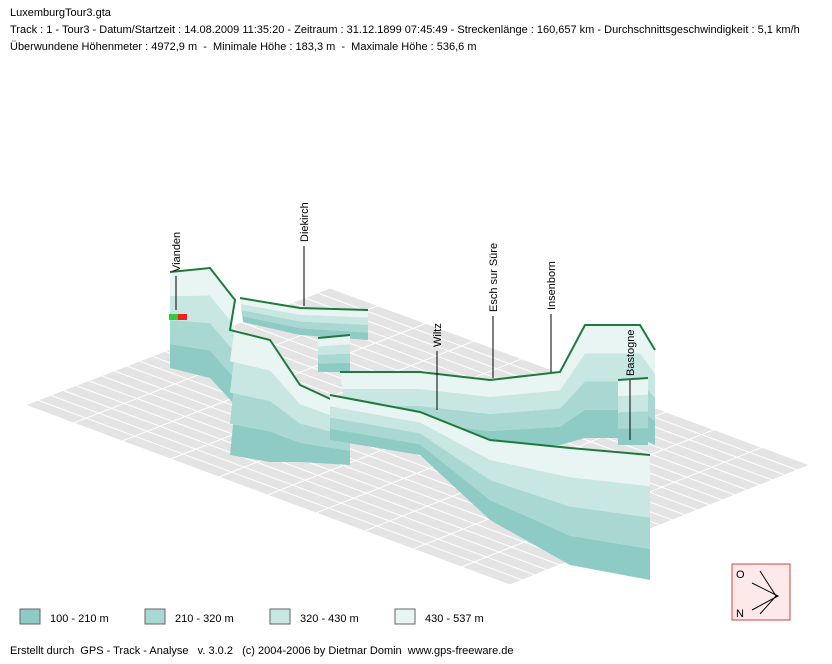 This screenshot has width=832, height=664. What do you see at coordinates (204, 619) in the screenshot?
I see `legend-label: 210 - 320 m` at bounding box center [204, 619].